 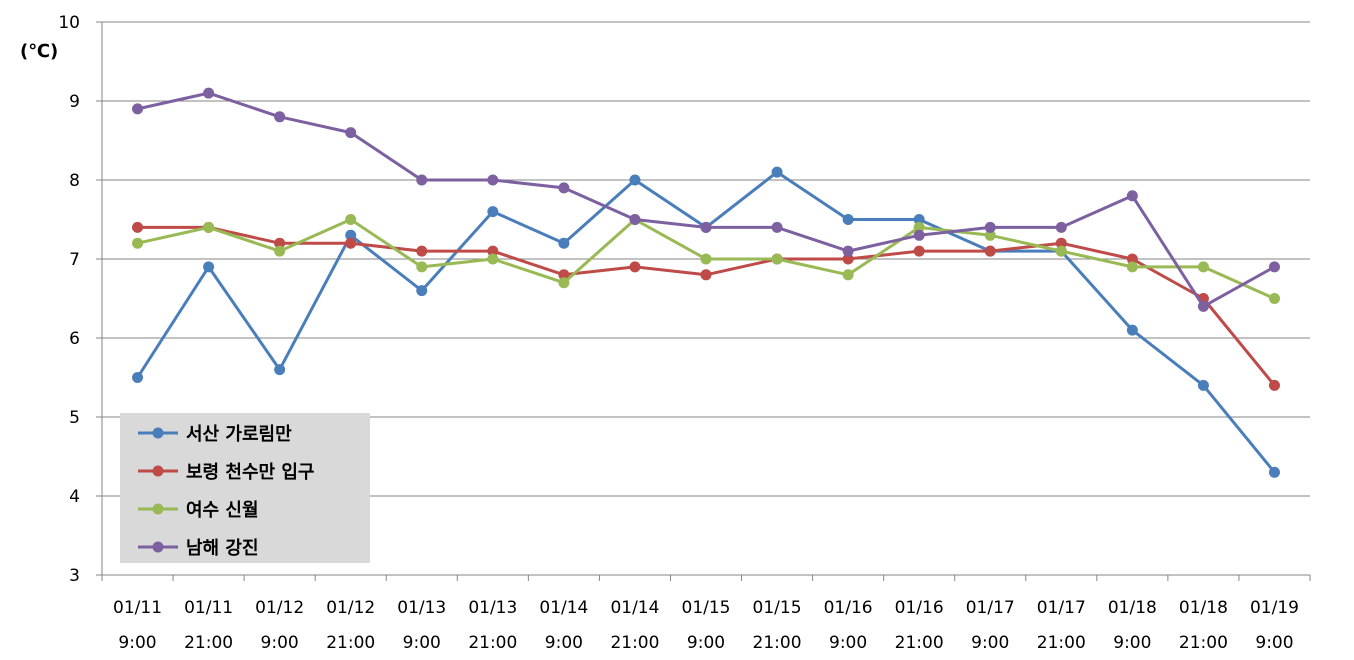 What do you see at coordinates (222, 510) in the screenshot?
I see `legend-label: 여수 신월` at bounding box center [222, 510].